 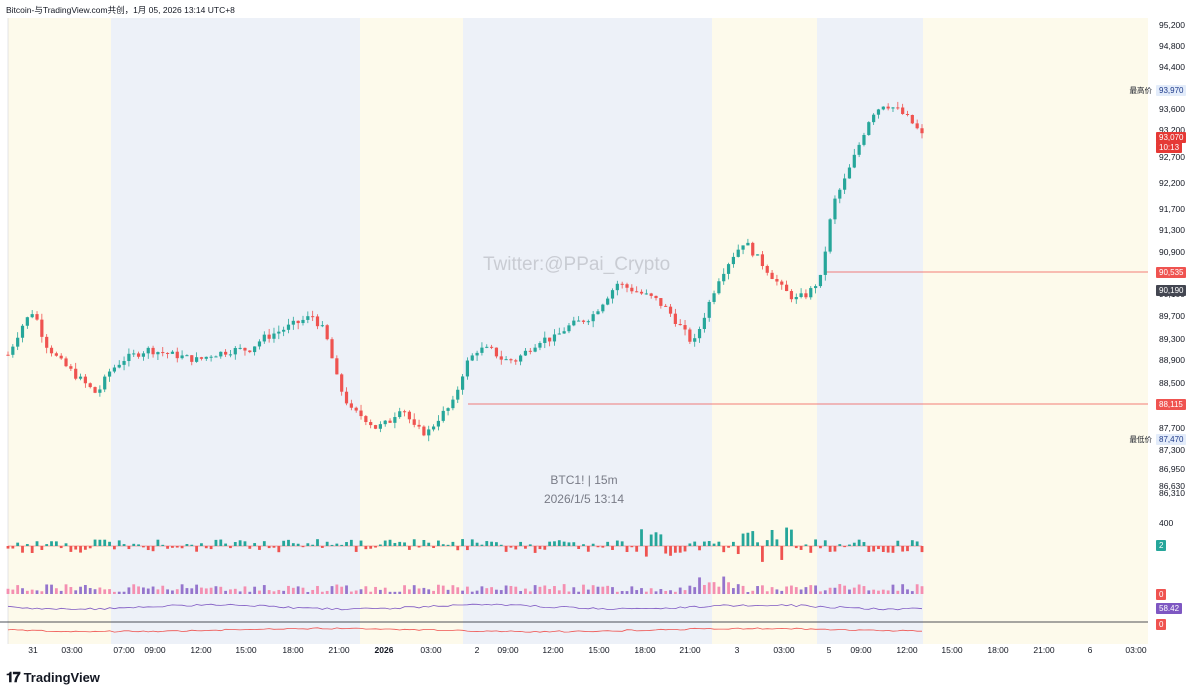 I want to click on price-tick-label: 93,600, so click(x=1172, y=109).